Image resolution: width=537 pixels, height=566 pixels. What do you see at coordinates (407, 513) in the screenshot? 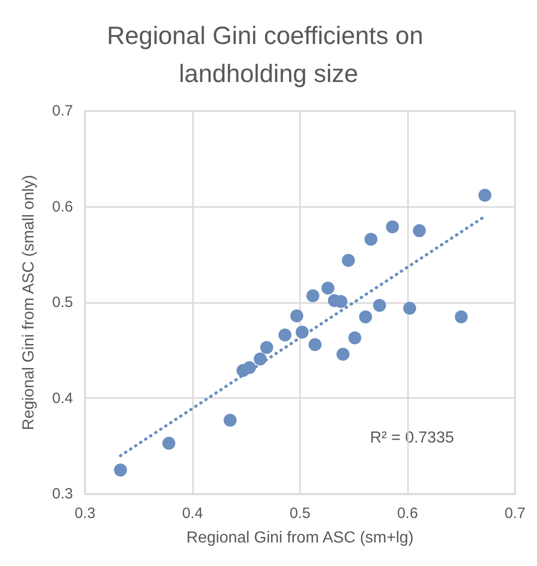
I see `x-tick-label: 0.6` at bounding box center [407, 513].